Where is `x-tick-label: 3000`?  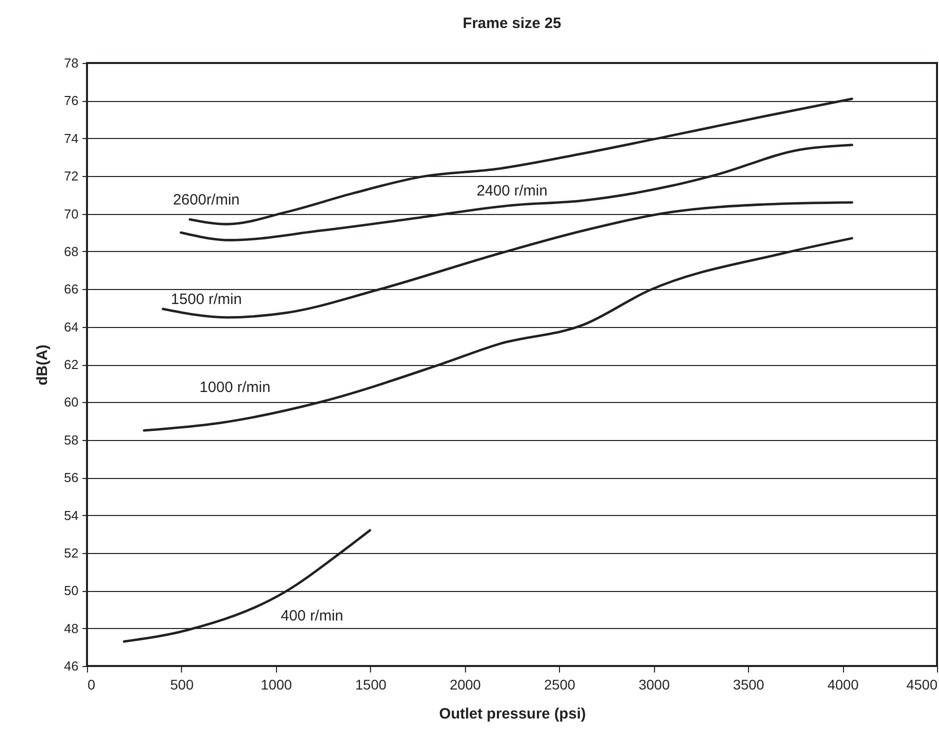 x-tick-label: 3000 is located at coordinates (654, 684).